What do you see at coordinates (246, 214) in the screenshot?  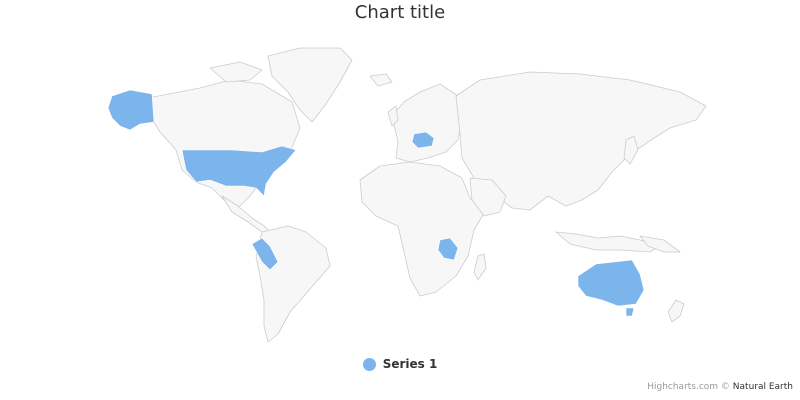 I see `land-central-america` at bounding box center [246, 214].